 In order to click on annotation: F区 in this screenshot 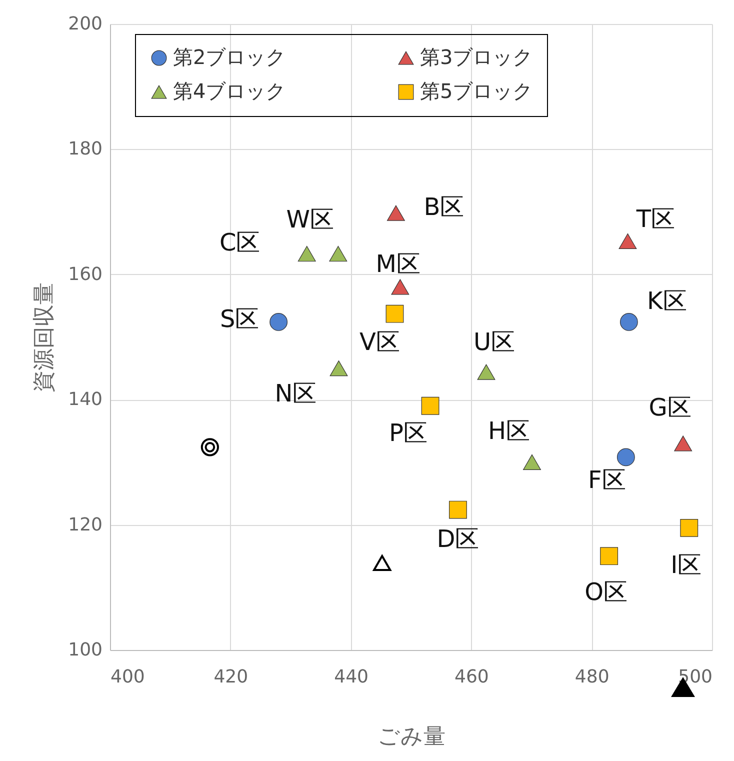, I will do `click(607, 480)`.